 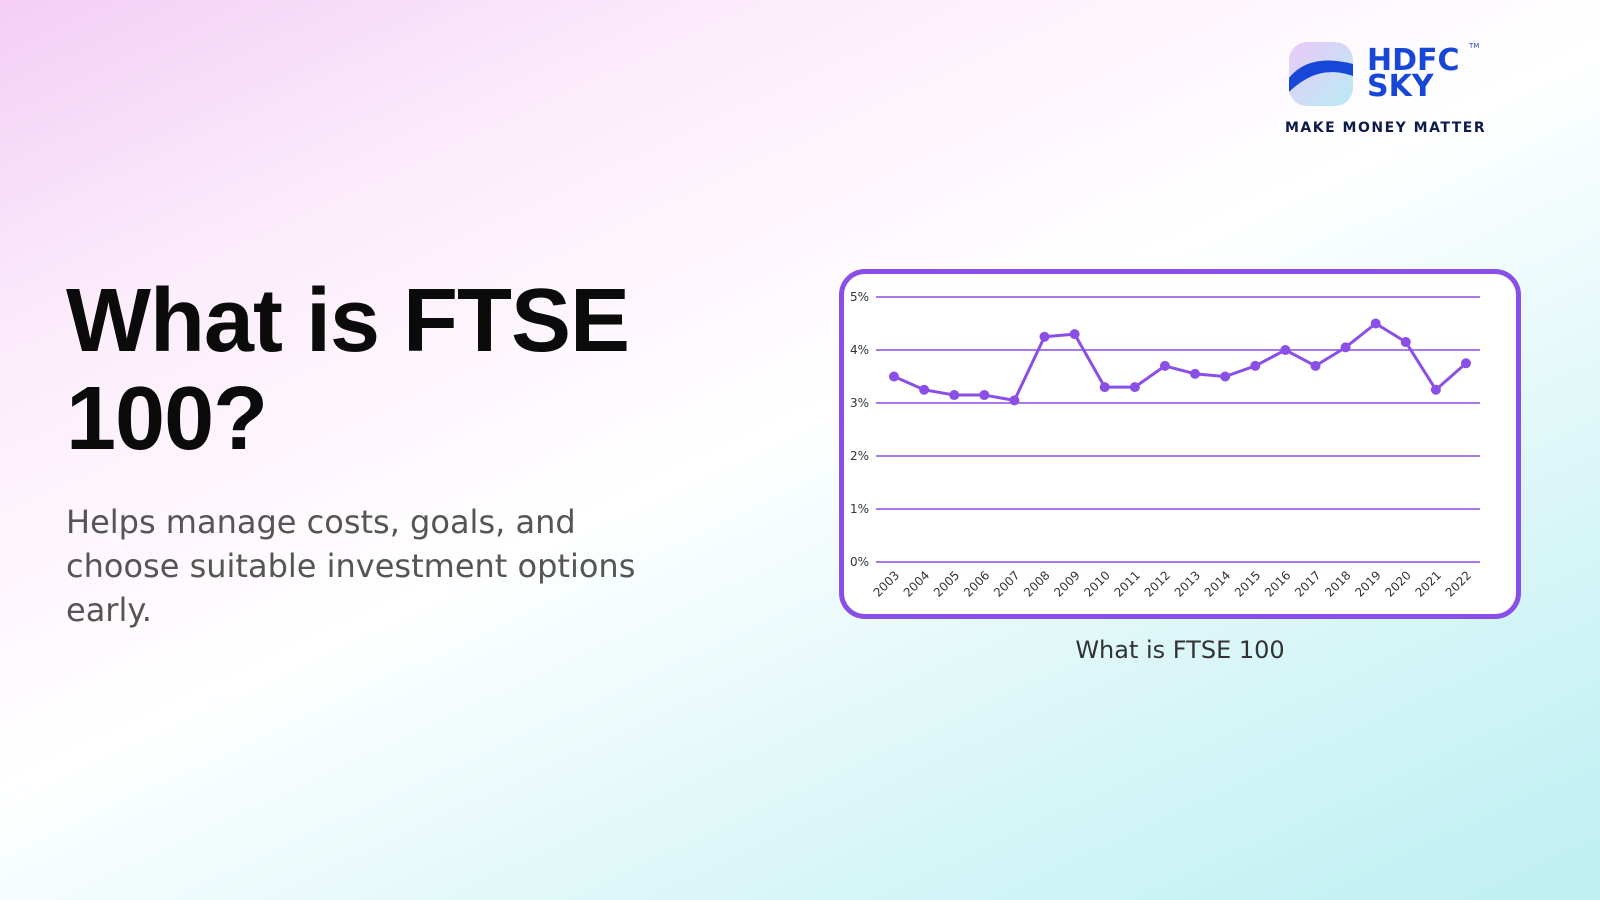 I want to click on y-tick-label: 0%, so click(x=859, y=562).